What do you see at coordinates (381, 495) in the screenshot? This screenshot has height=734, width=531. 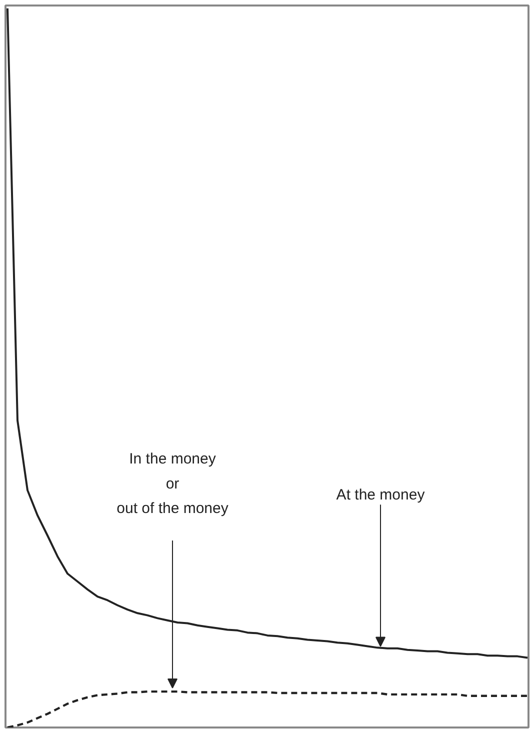 I see `annotation: At the money` at bounding box center [381, 495].